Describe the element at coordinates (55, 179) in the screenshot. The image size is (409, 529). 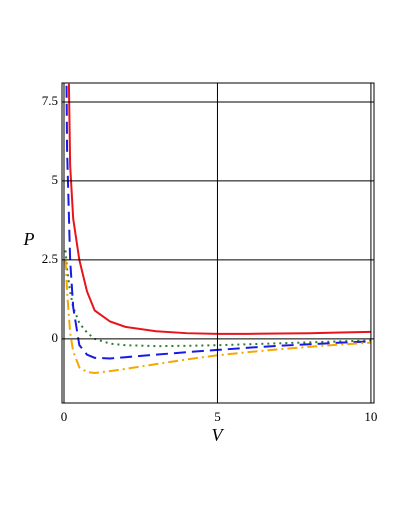
I see `y-tick-label: 5` at that location.